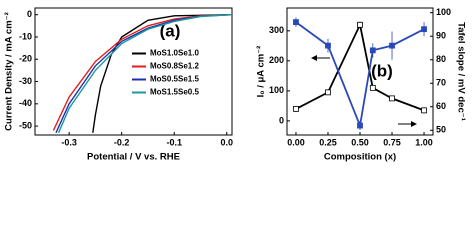  I want to click on x-tick-label: -0.3, so click(69, 142).